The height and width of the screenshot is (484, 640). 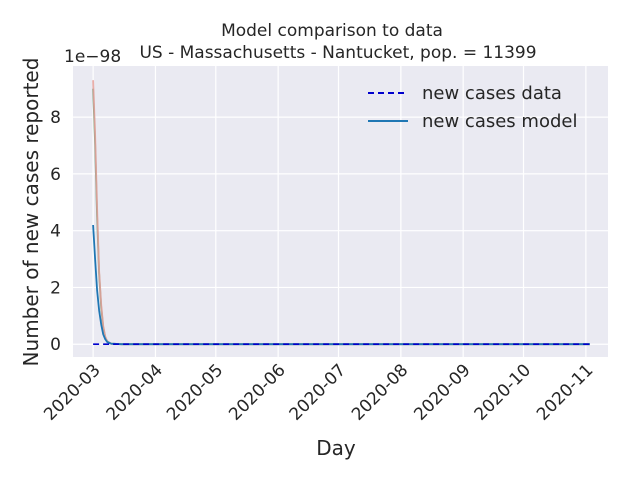 What do you see at coordinates (318, 392) in the screenshot?
I see `x-tick-label: 2020-07` at bounding box center [318, 392].